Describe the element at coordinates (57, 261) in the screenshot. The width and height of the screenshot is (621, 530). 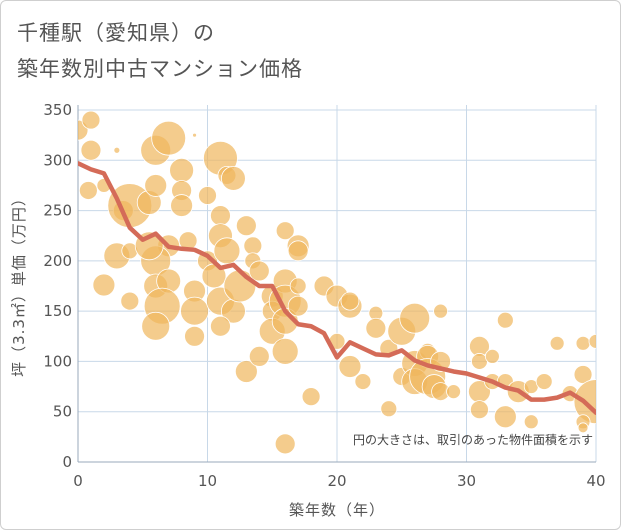
I see `y-tick-label: 200` at that location.